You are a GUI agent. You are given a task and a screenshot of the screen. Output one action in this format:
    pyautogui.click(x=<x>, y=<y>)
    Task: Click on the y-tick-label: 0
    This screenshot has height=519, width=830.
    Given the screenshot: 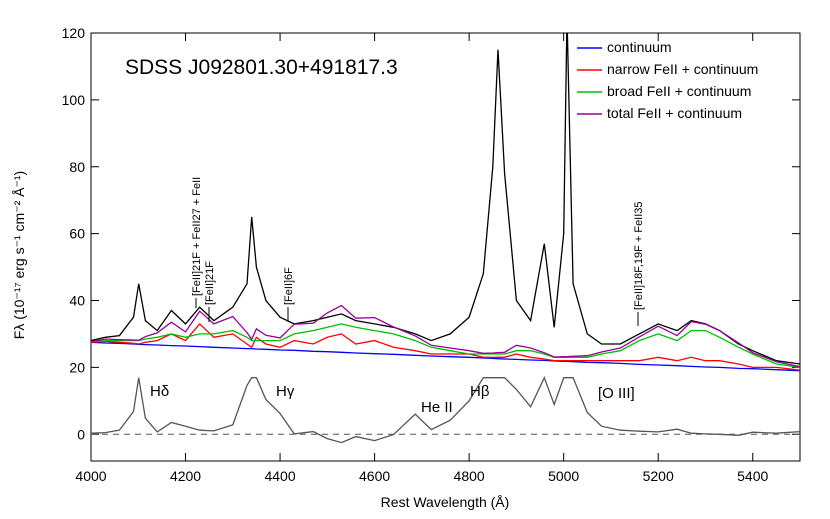 What is the action you would take?
    pyautogui.click(x=81, y=434)
    